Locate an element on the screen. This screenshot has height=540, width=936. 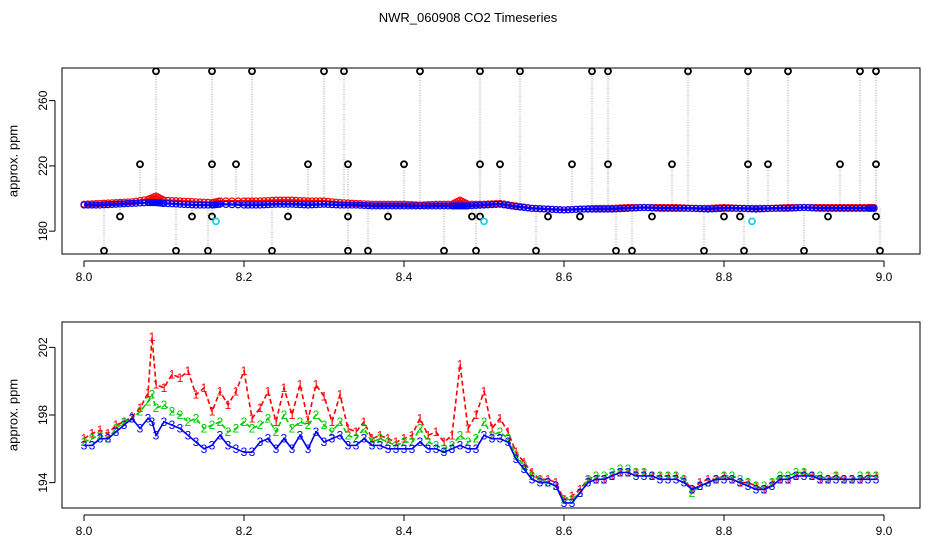
bottom-x-tick-label: 9.0 is located at coordinates (884, 531).